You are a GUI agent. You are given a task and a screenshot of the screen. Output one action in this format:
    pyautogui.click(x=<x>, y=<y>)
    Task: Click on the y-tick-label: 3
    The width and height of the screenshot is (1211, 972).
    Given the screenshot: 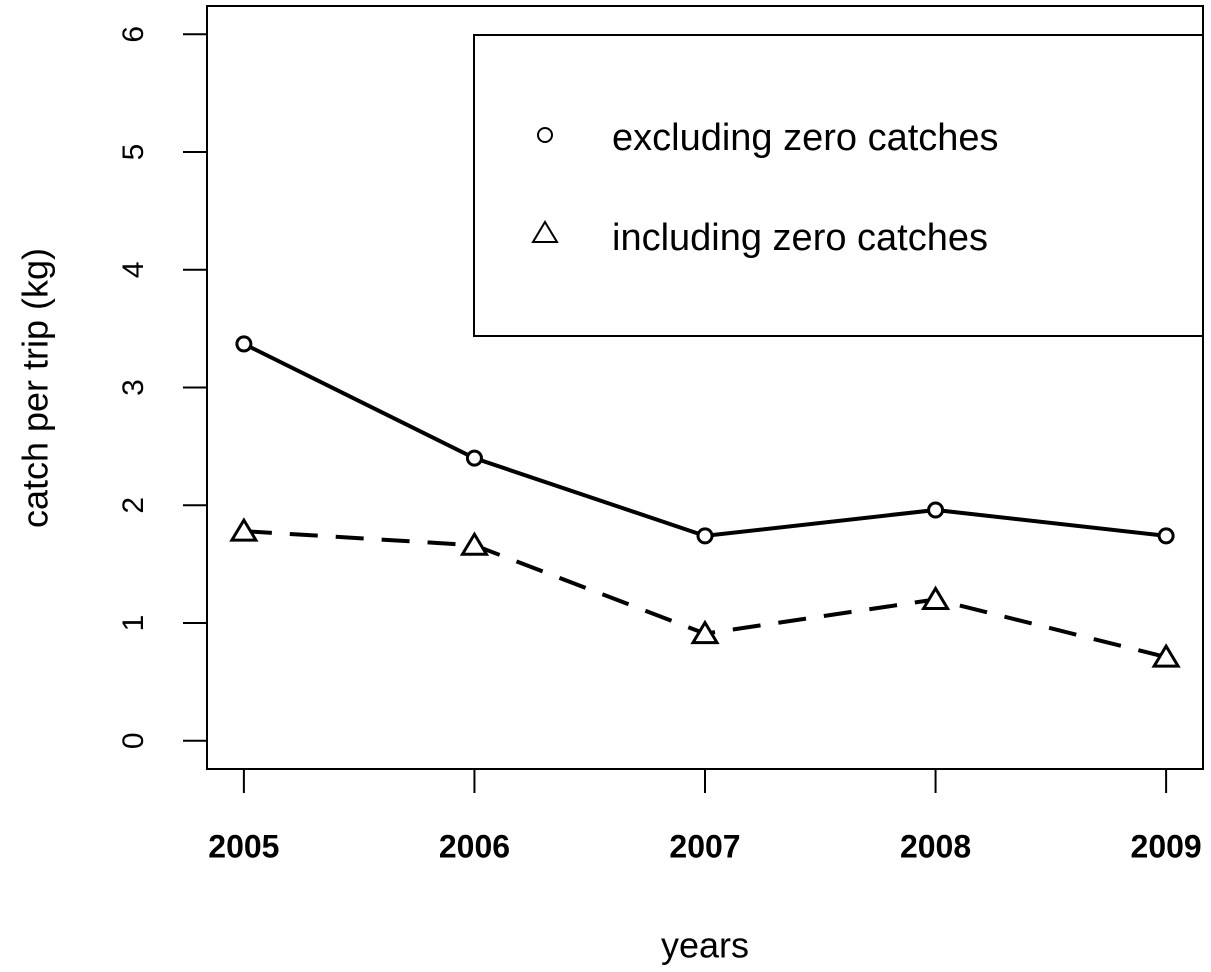 What is the action you would take?
    pyautogui.click(x=133, y=387)
    